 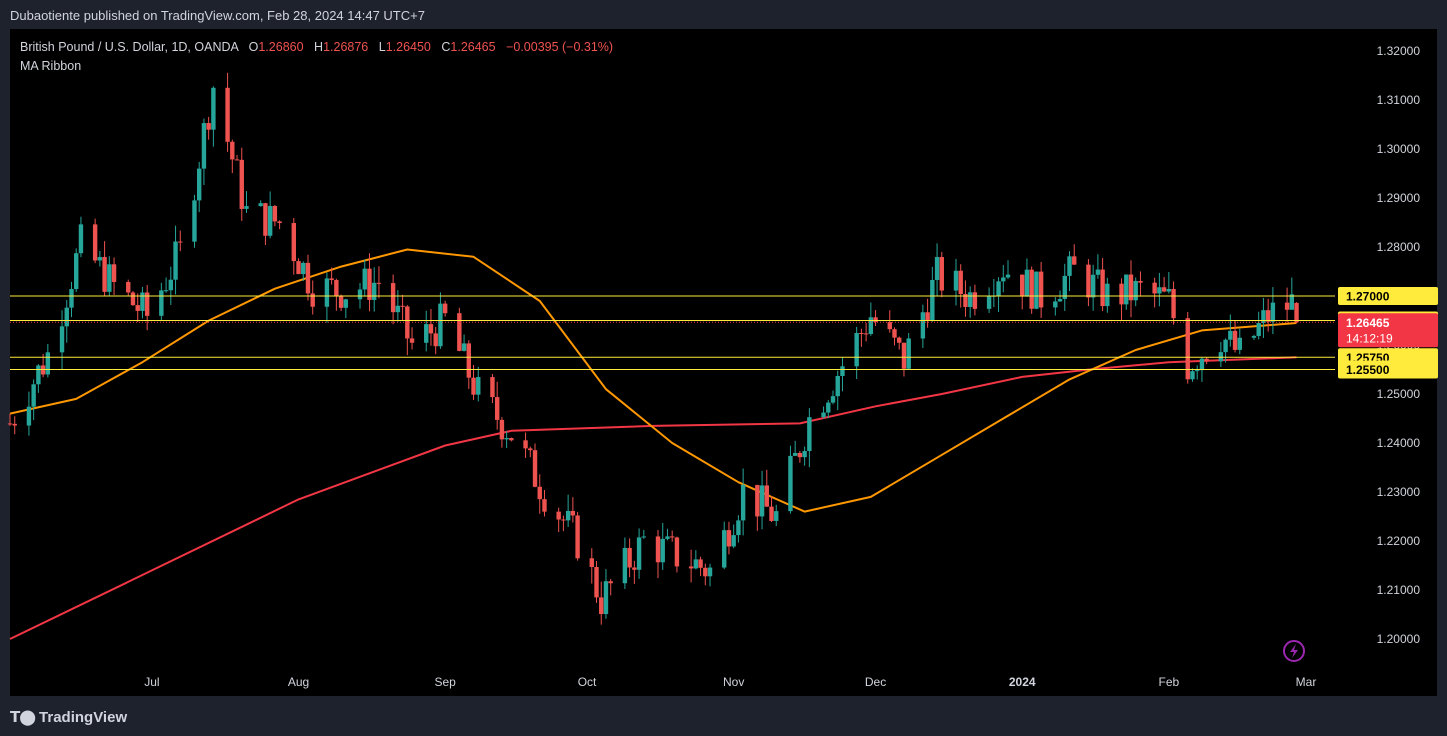 I want to click on price-tick-label: 1.28000, so click(x=1399, y=247).